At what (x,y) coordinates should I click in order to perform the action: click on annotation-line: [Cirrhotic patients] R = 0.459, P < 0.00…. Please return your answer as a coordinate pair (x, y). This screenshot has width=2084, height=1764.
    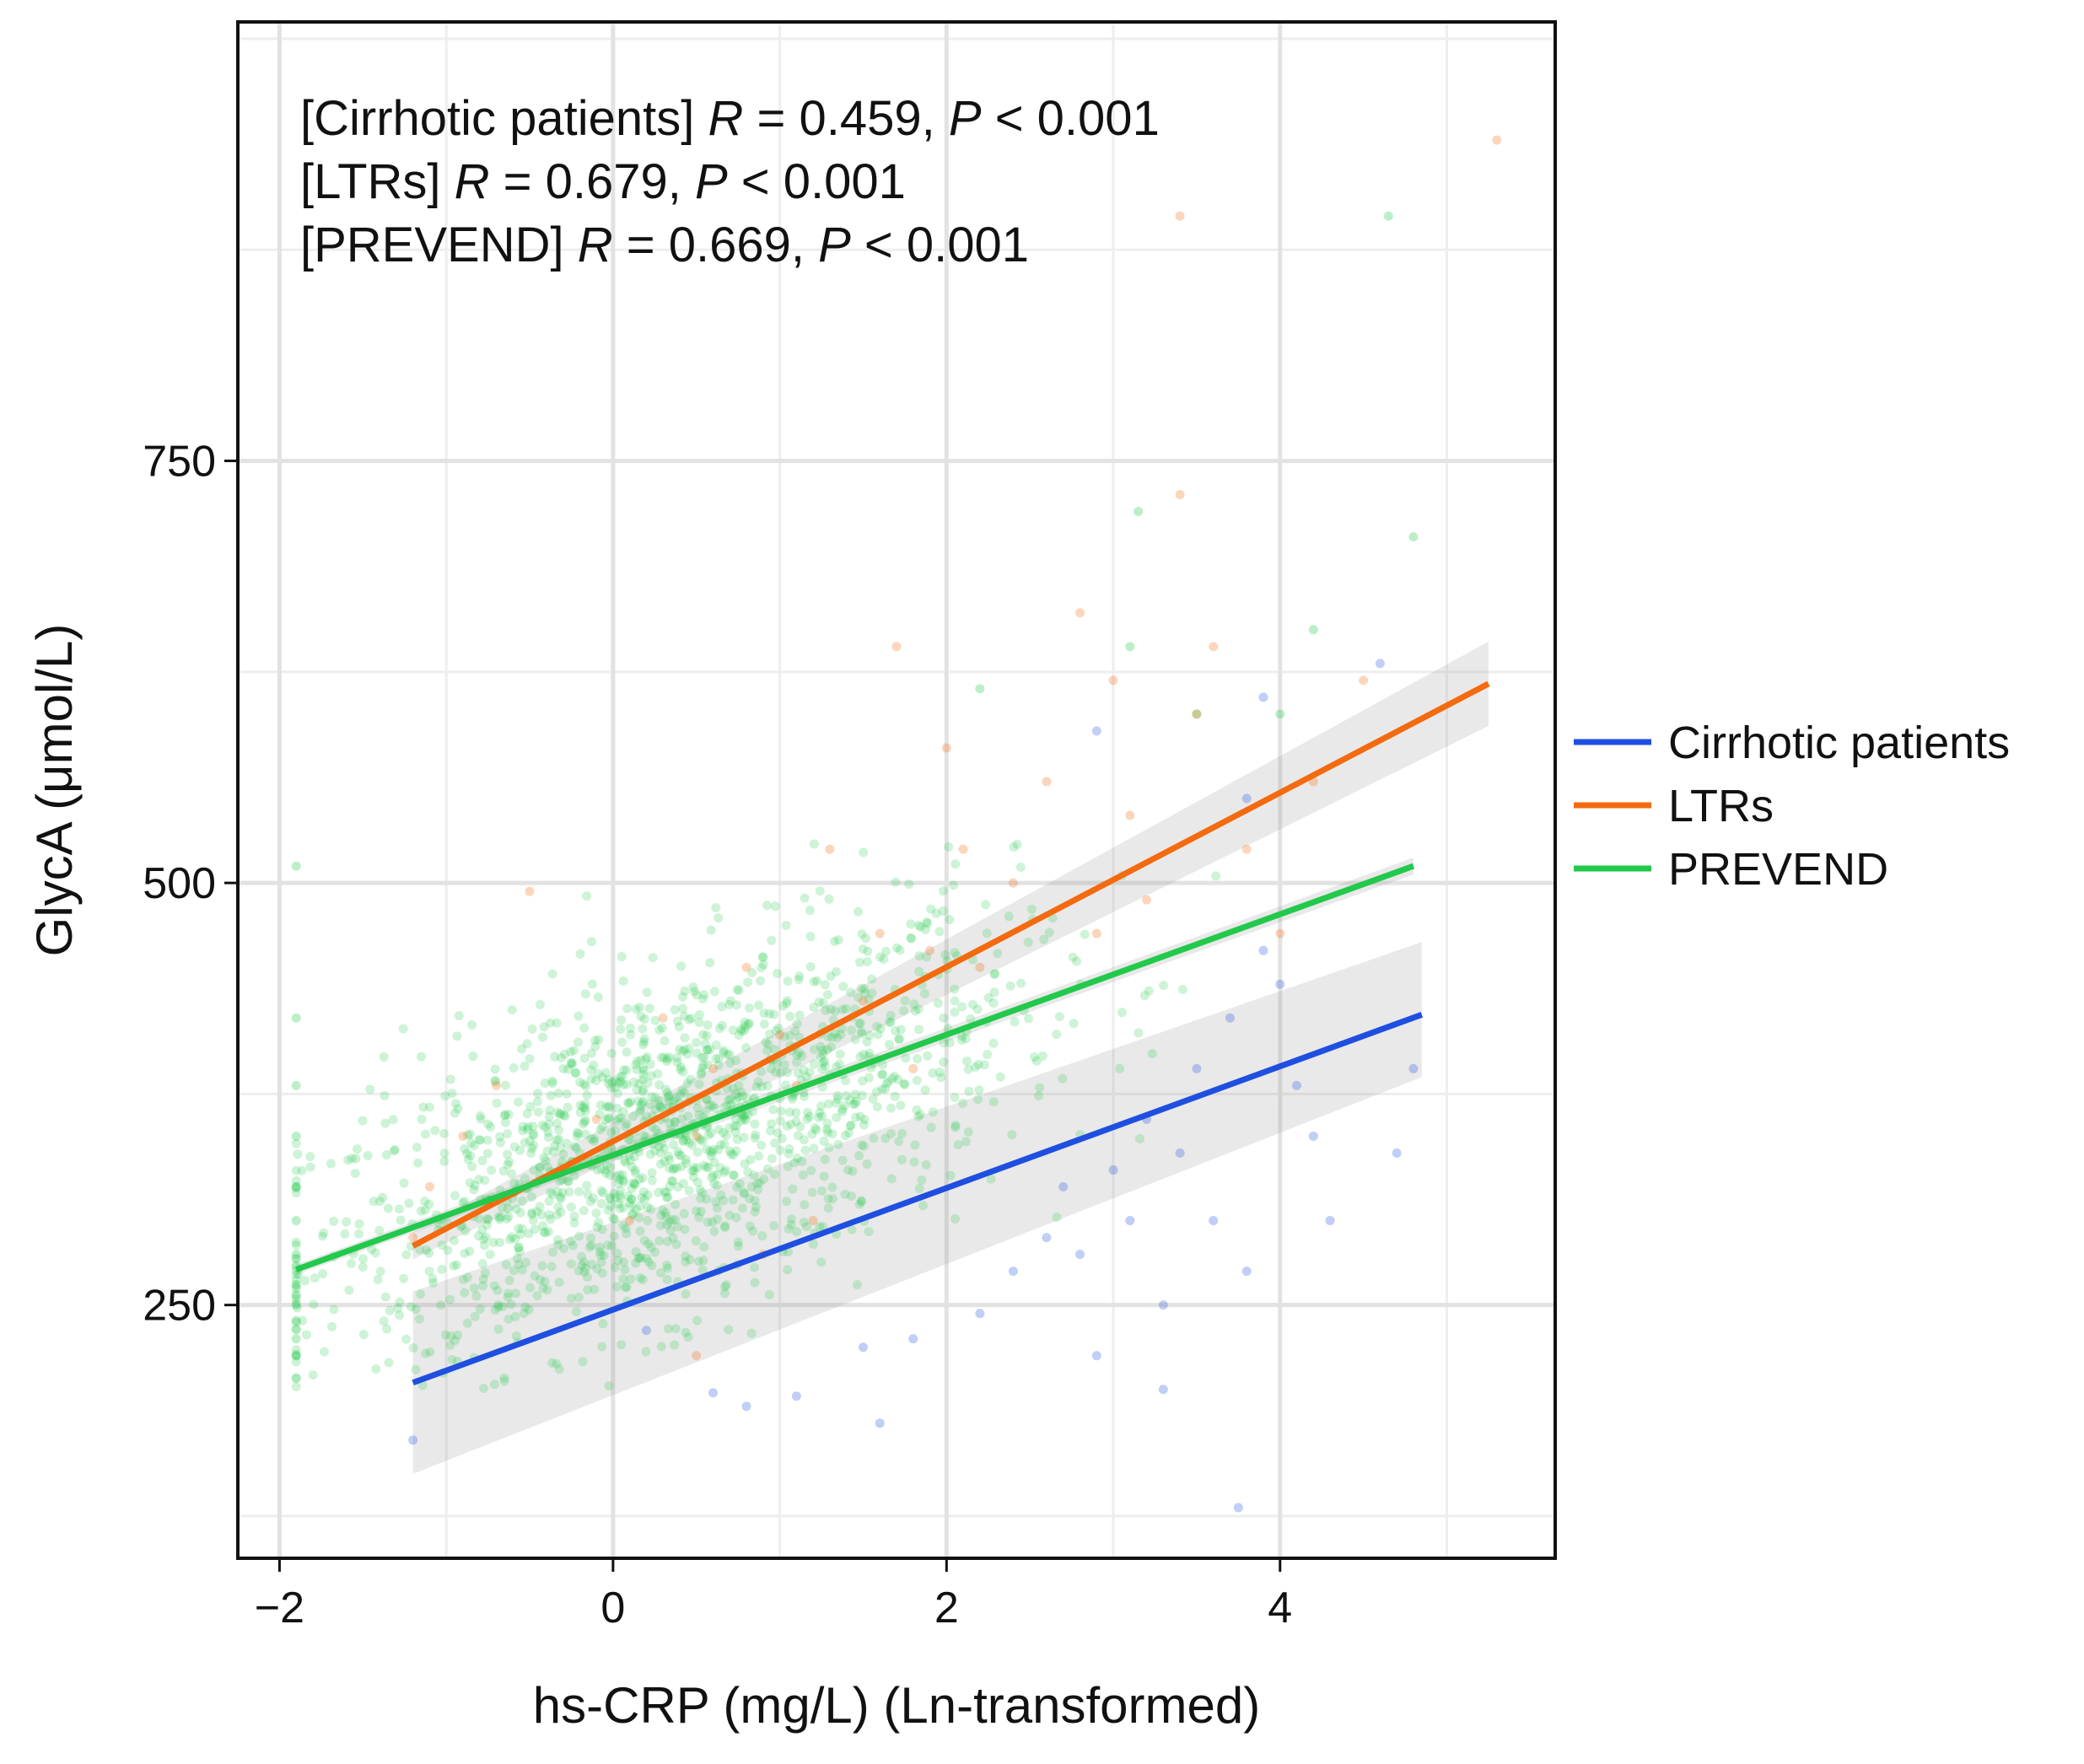
    Looking at the image, I should click on (730, 118).